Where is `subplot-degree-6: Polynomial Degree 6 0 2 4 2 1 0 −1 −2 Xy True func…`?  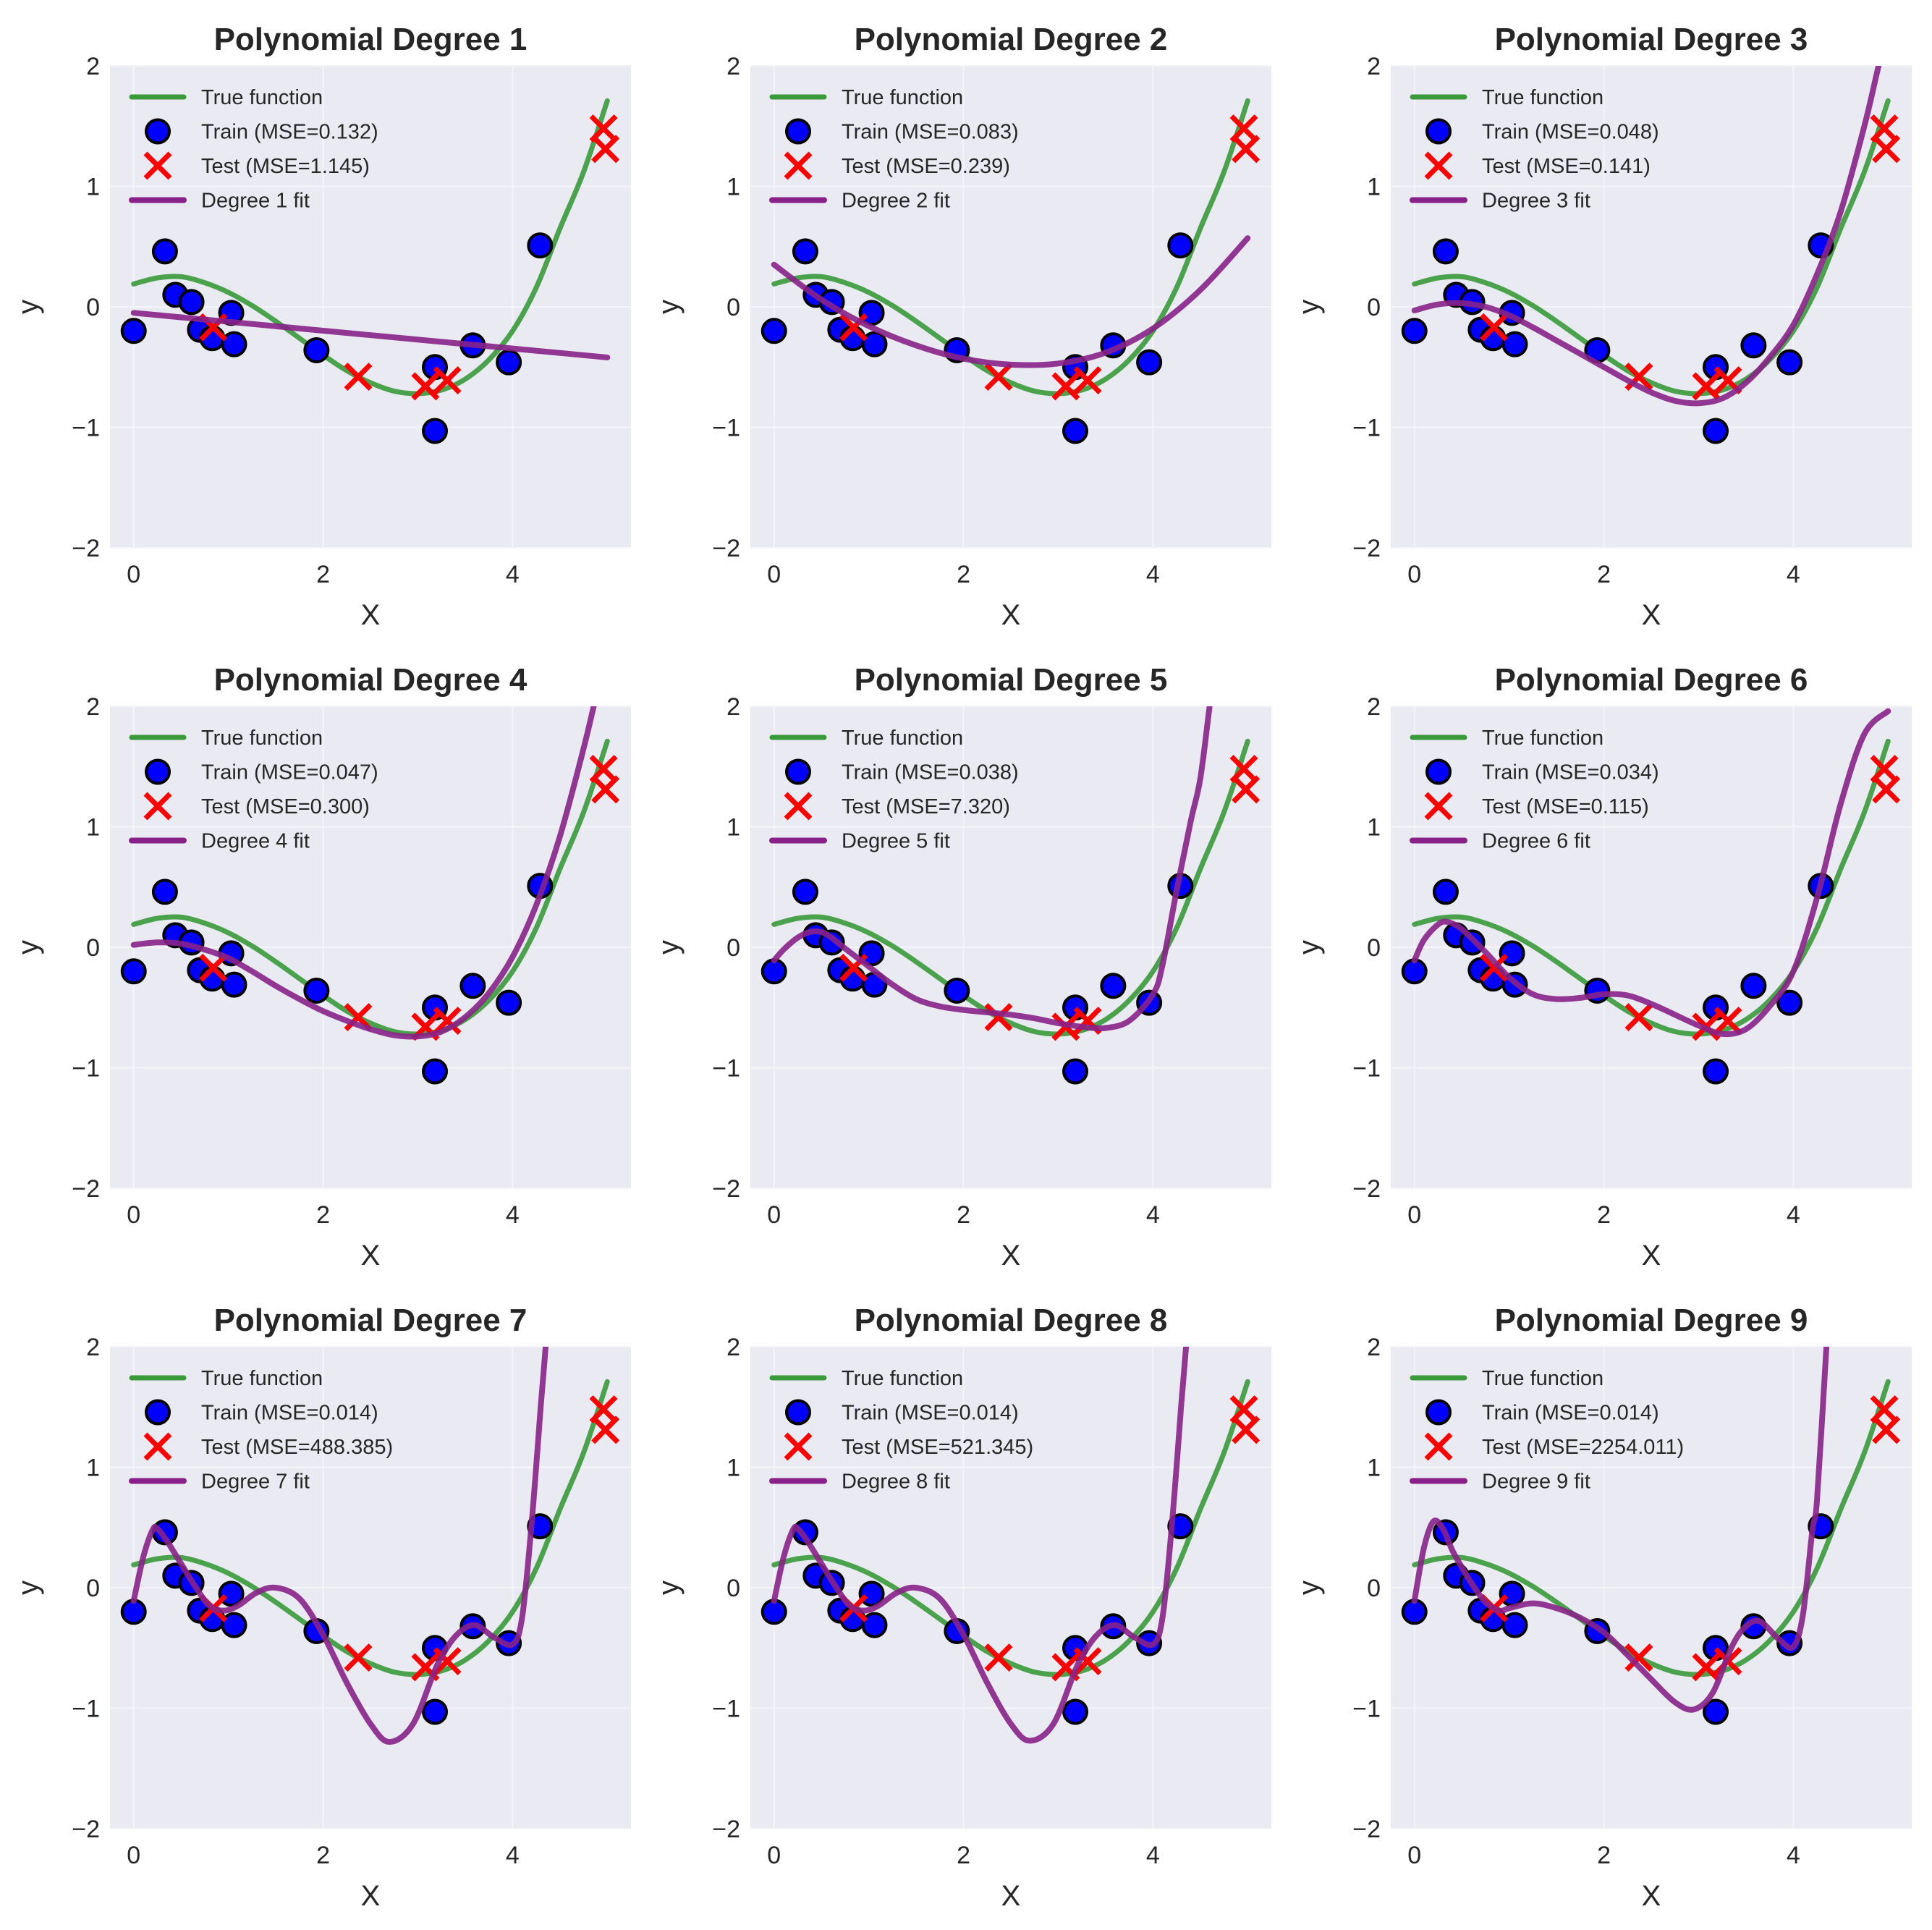
subplot-degree-6: Polynomial Degree 6 0 2 4 2 1 0 −1 −2 Xy True func… is located at coordinates (1602, 966).